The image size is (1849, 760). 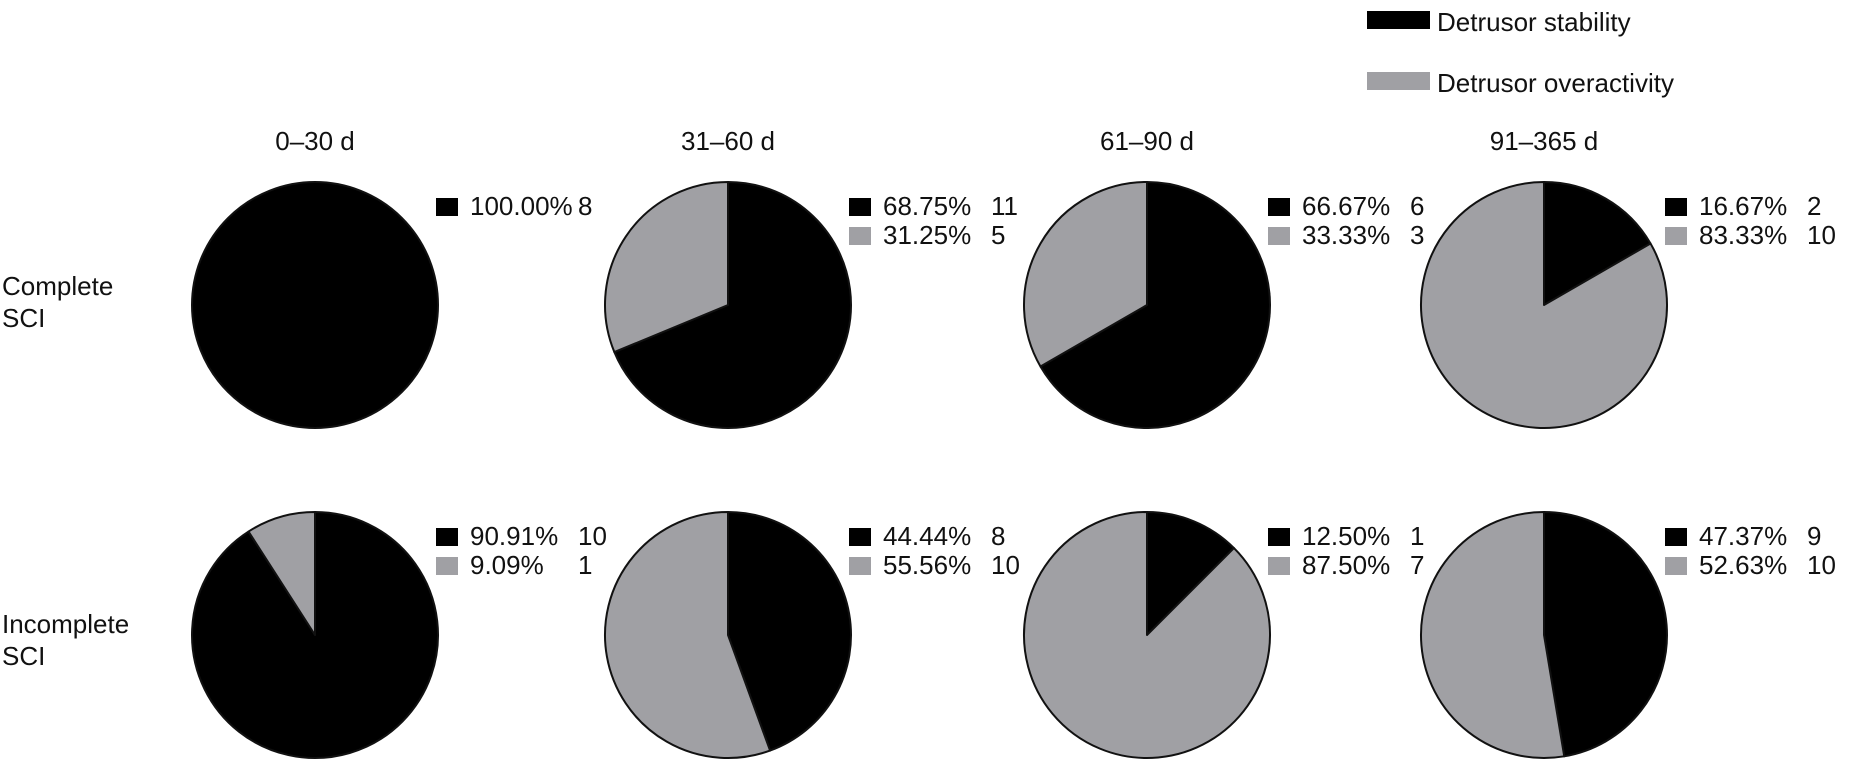 I want to click on pie-percent-label-stability-r0-c0: 100.00%, so click(x=521, y=206).